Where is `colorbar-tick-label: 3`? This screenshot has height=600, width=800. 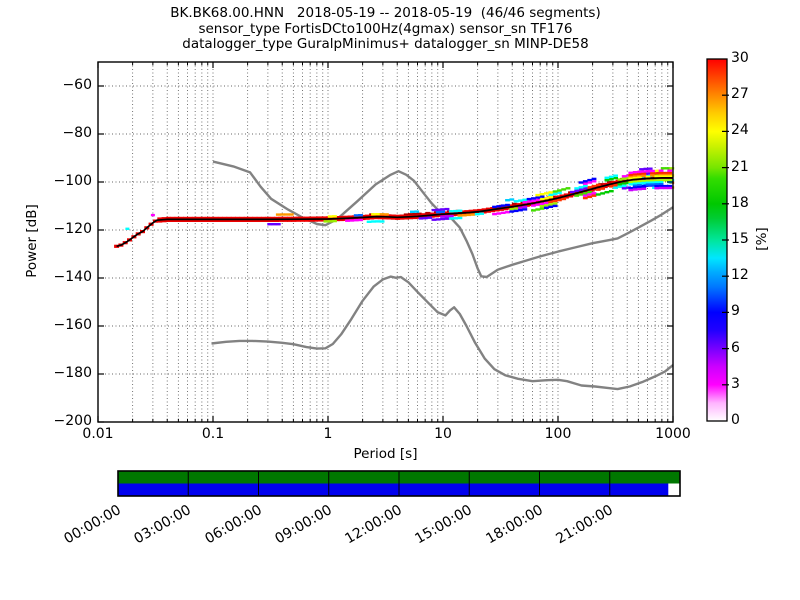
colorbar-tick-label: 3 is located at coordinates (735, 383).